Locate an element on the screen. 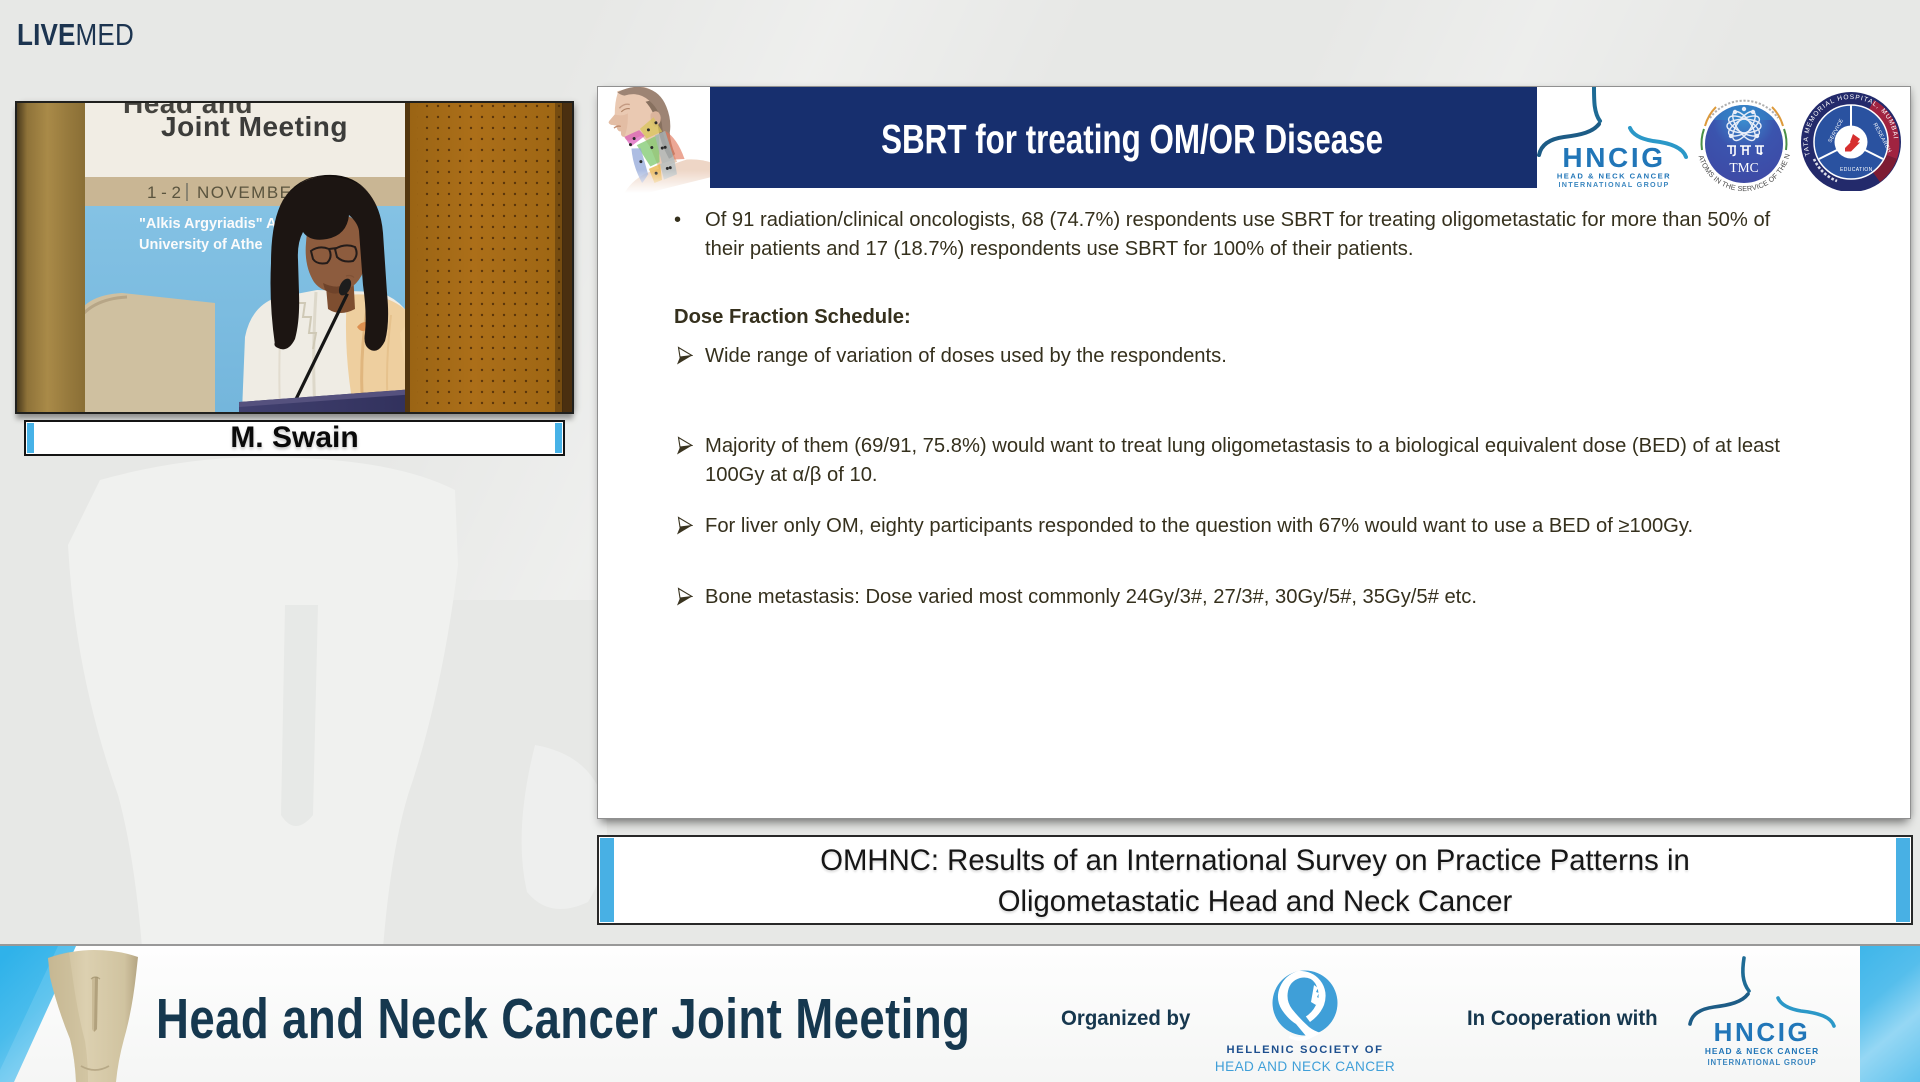 The image size is (1920, 1082). svg-text: TMC is located at coordinates (1743, 167).